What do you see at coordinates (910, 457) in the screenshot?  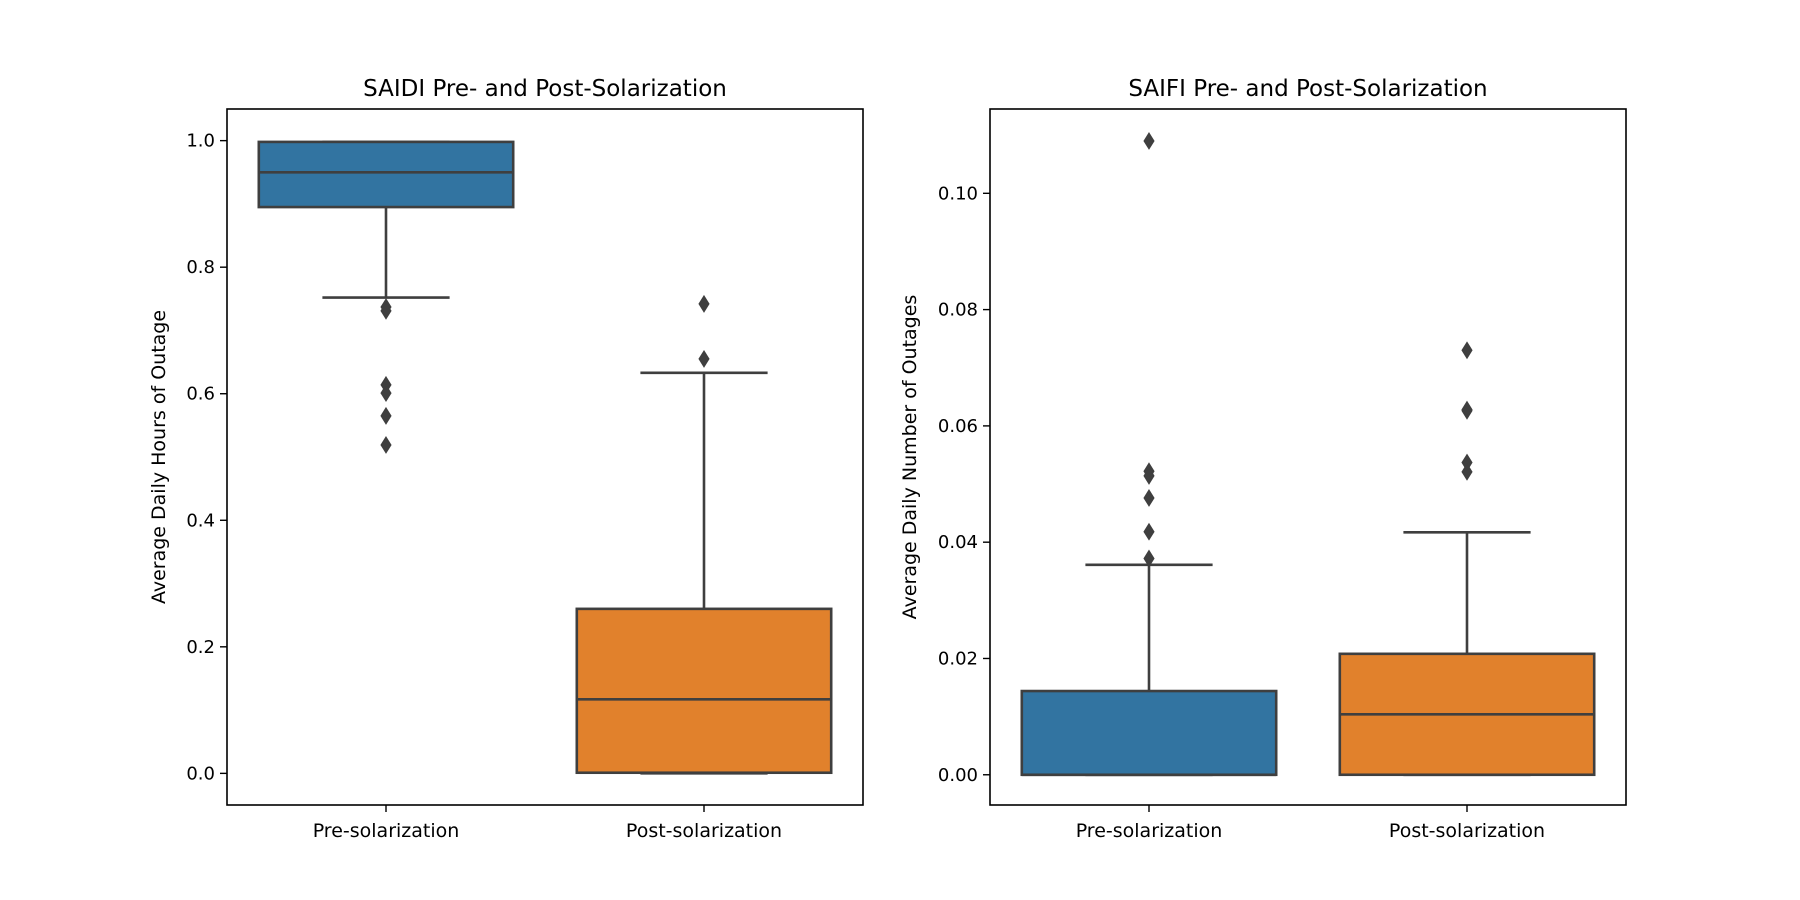 I see `saifi-y-axis-label: Average Daily Number of Outages` at bounding box center [910, 457].